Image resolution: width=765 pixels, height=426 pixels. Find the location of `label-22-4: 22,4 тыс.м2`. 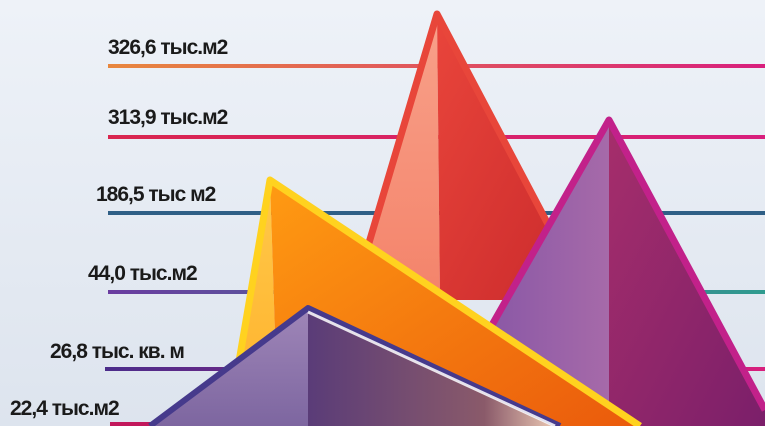

label-22-4: 22,4 тыс.м2 is located at coordinates (64, 408).